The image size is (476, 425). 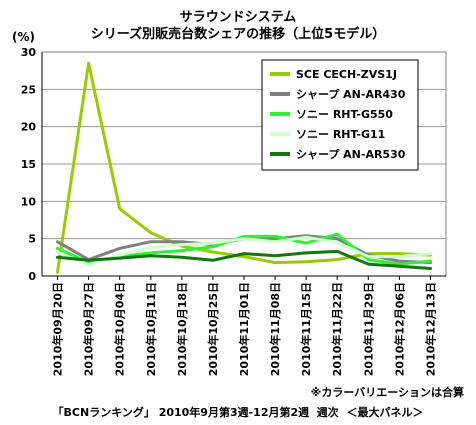 What do you see at coordinates (29, 127) in the screenshot?
I see `y-tick-label: 20` at bounding box center [29, 127].